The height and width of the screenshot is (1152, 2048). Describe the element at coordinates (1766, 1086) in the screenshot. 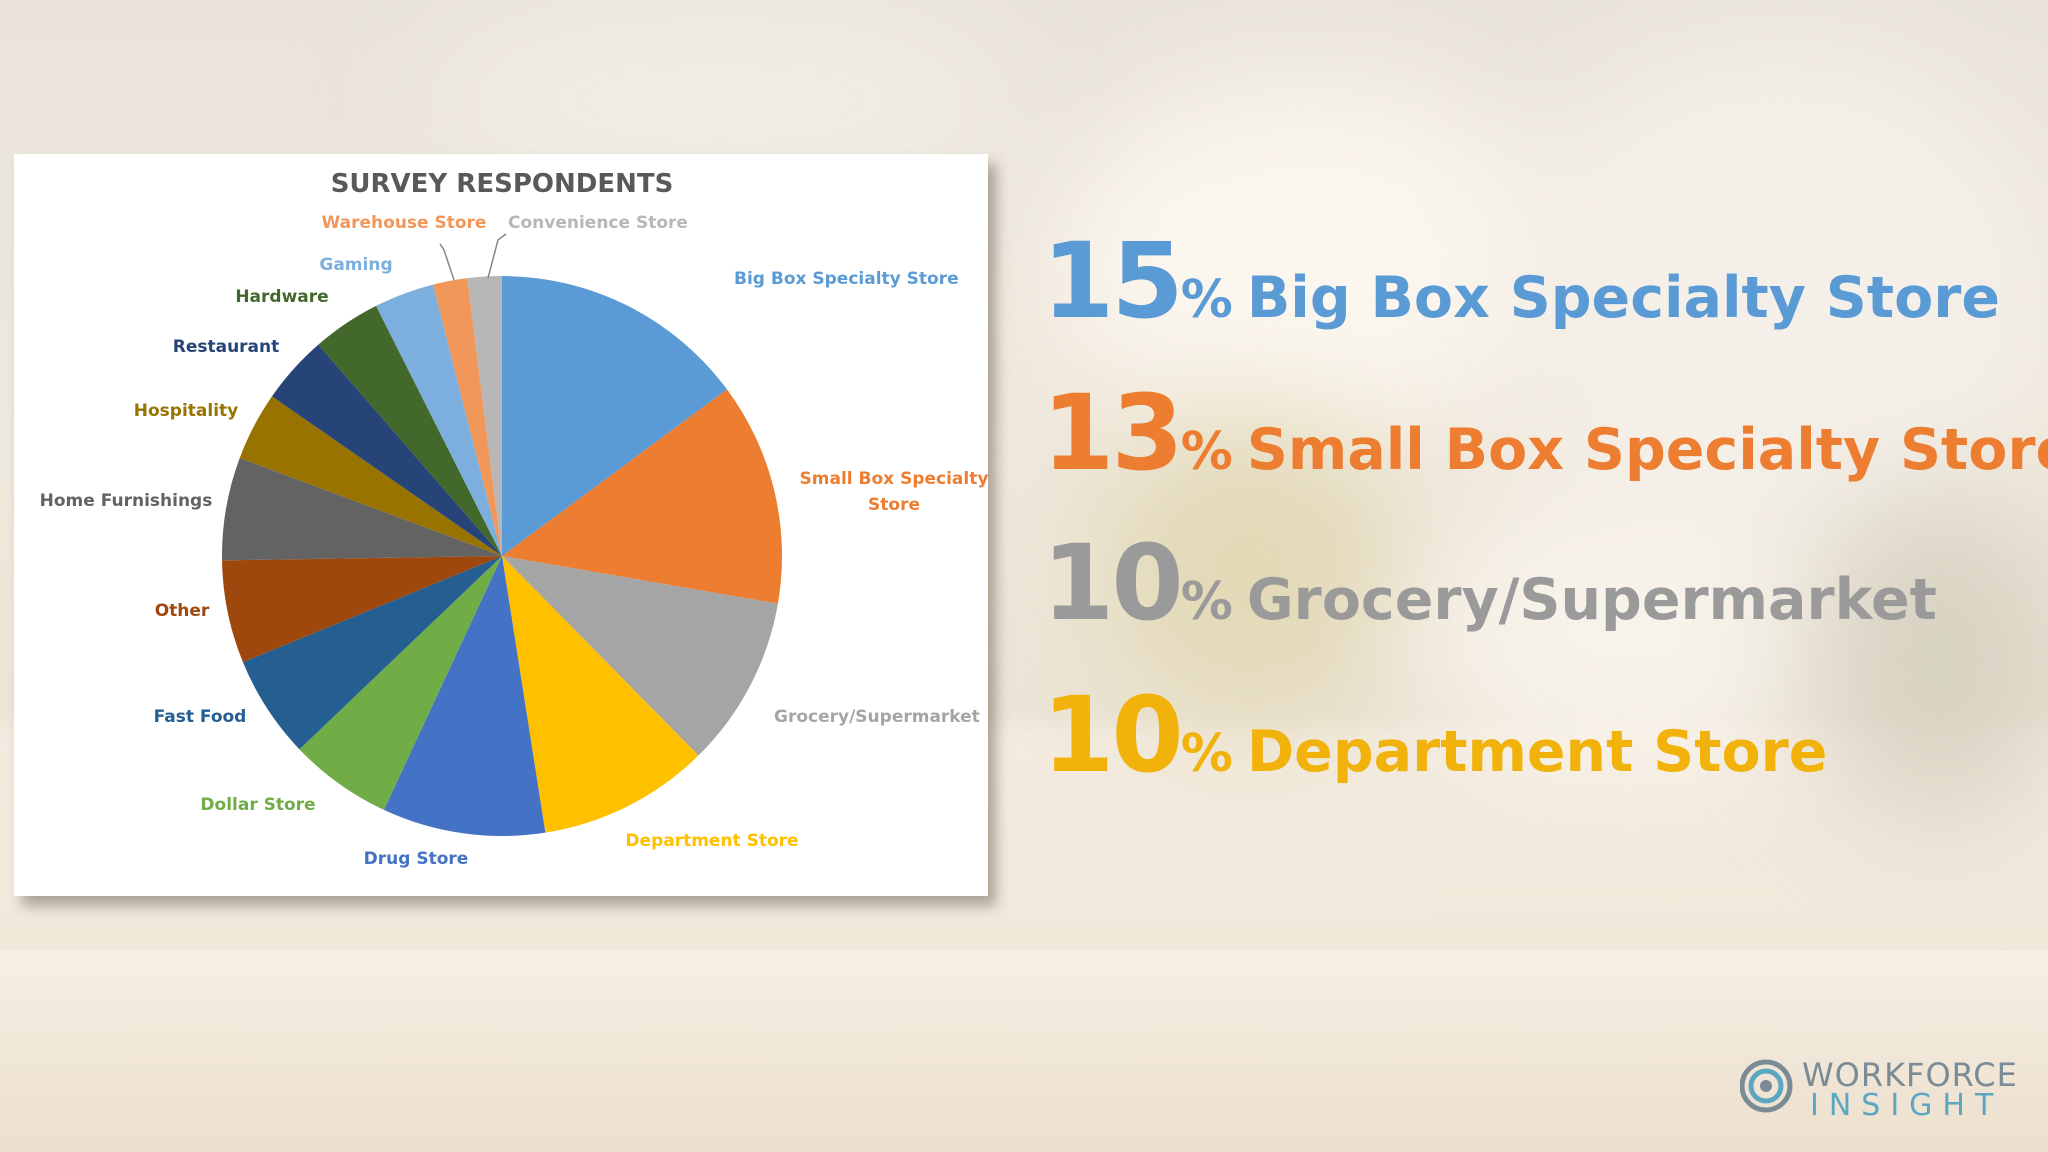

I see `target-icon` at that location.